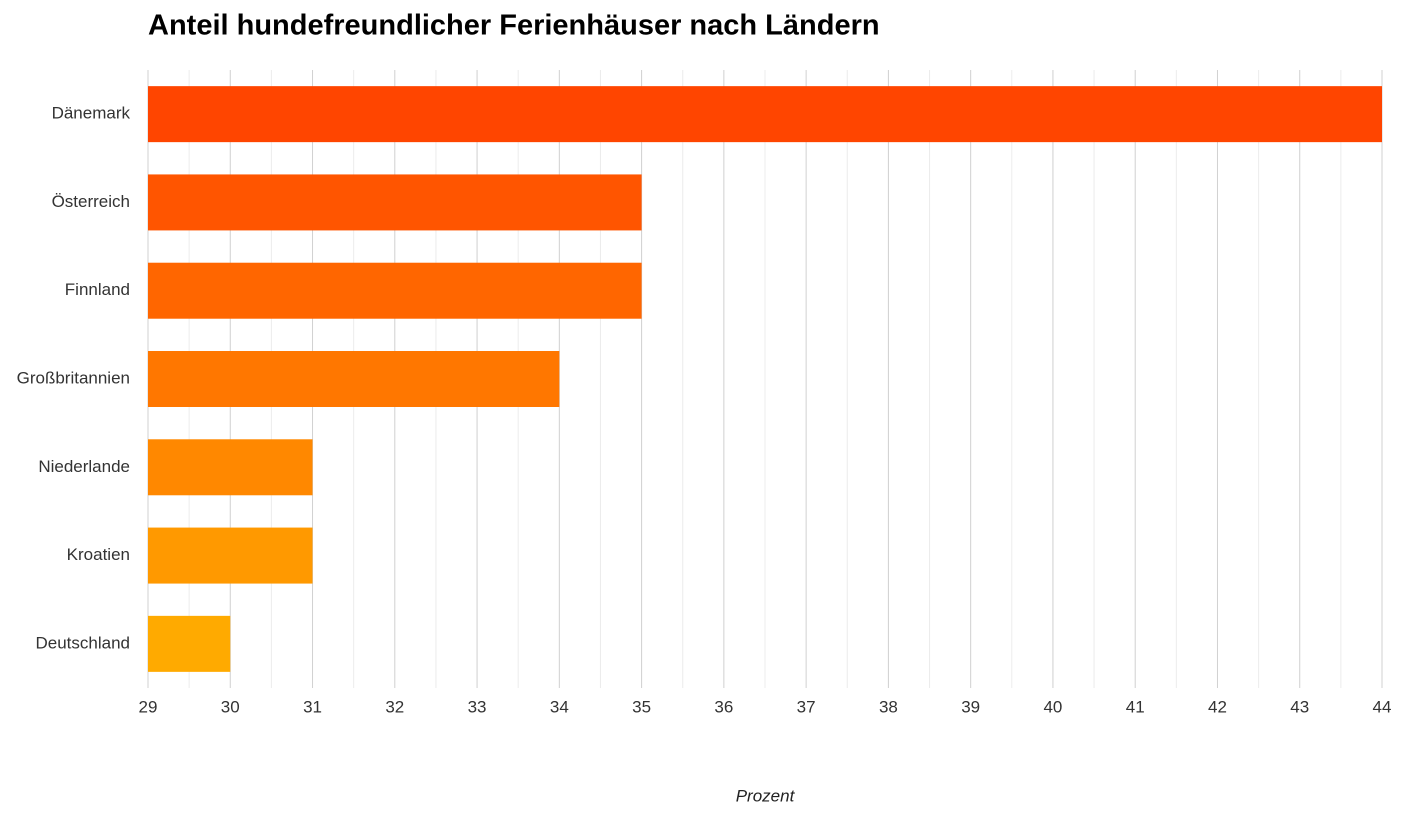  What do you see at coordinates (148, 706) in the screenshot?
I see `x-tick-label: 29` at bounding box center [148, 706].